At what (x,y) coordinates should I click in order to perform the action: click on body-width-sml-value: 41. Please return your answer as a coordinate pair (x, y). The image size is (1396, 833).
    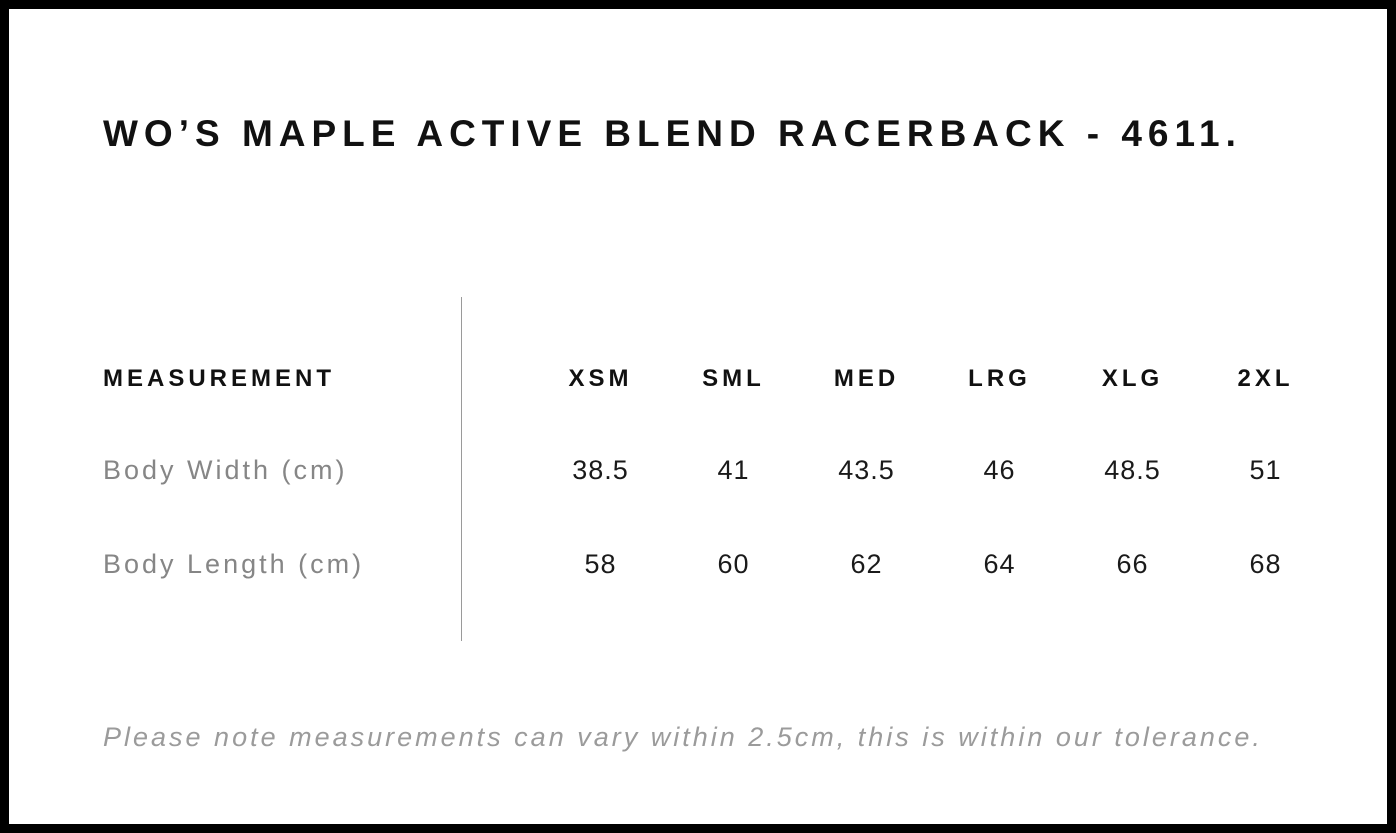
    Looking at the image, I should click on (733, 469).